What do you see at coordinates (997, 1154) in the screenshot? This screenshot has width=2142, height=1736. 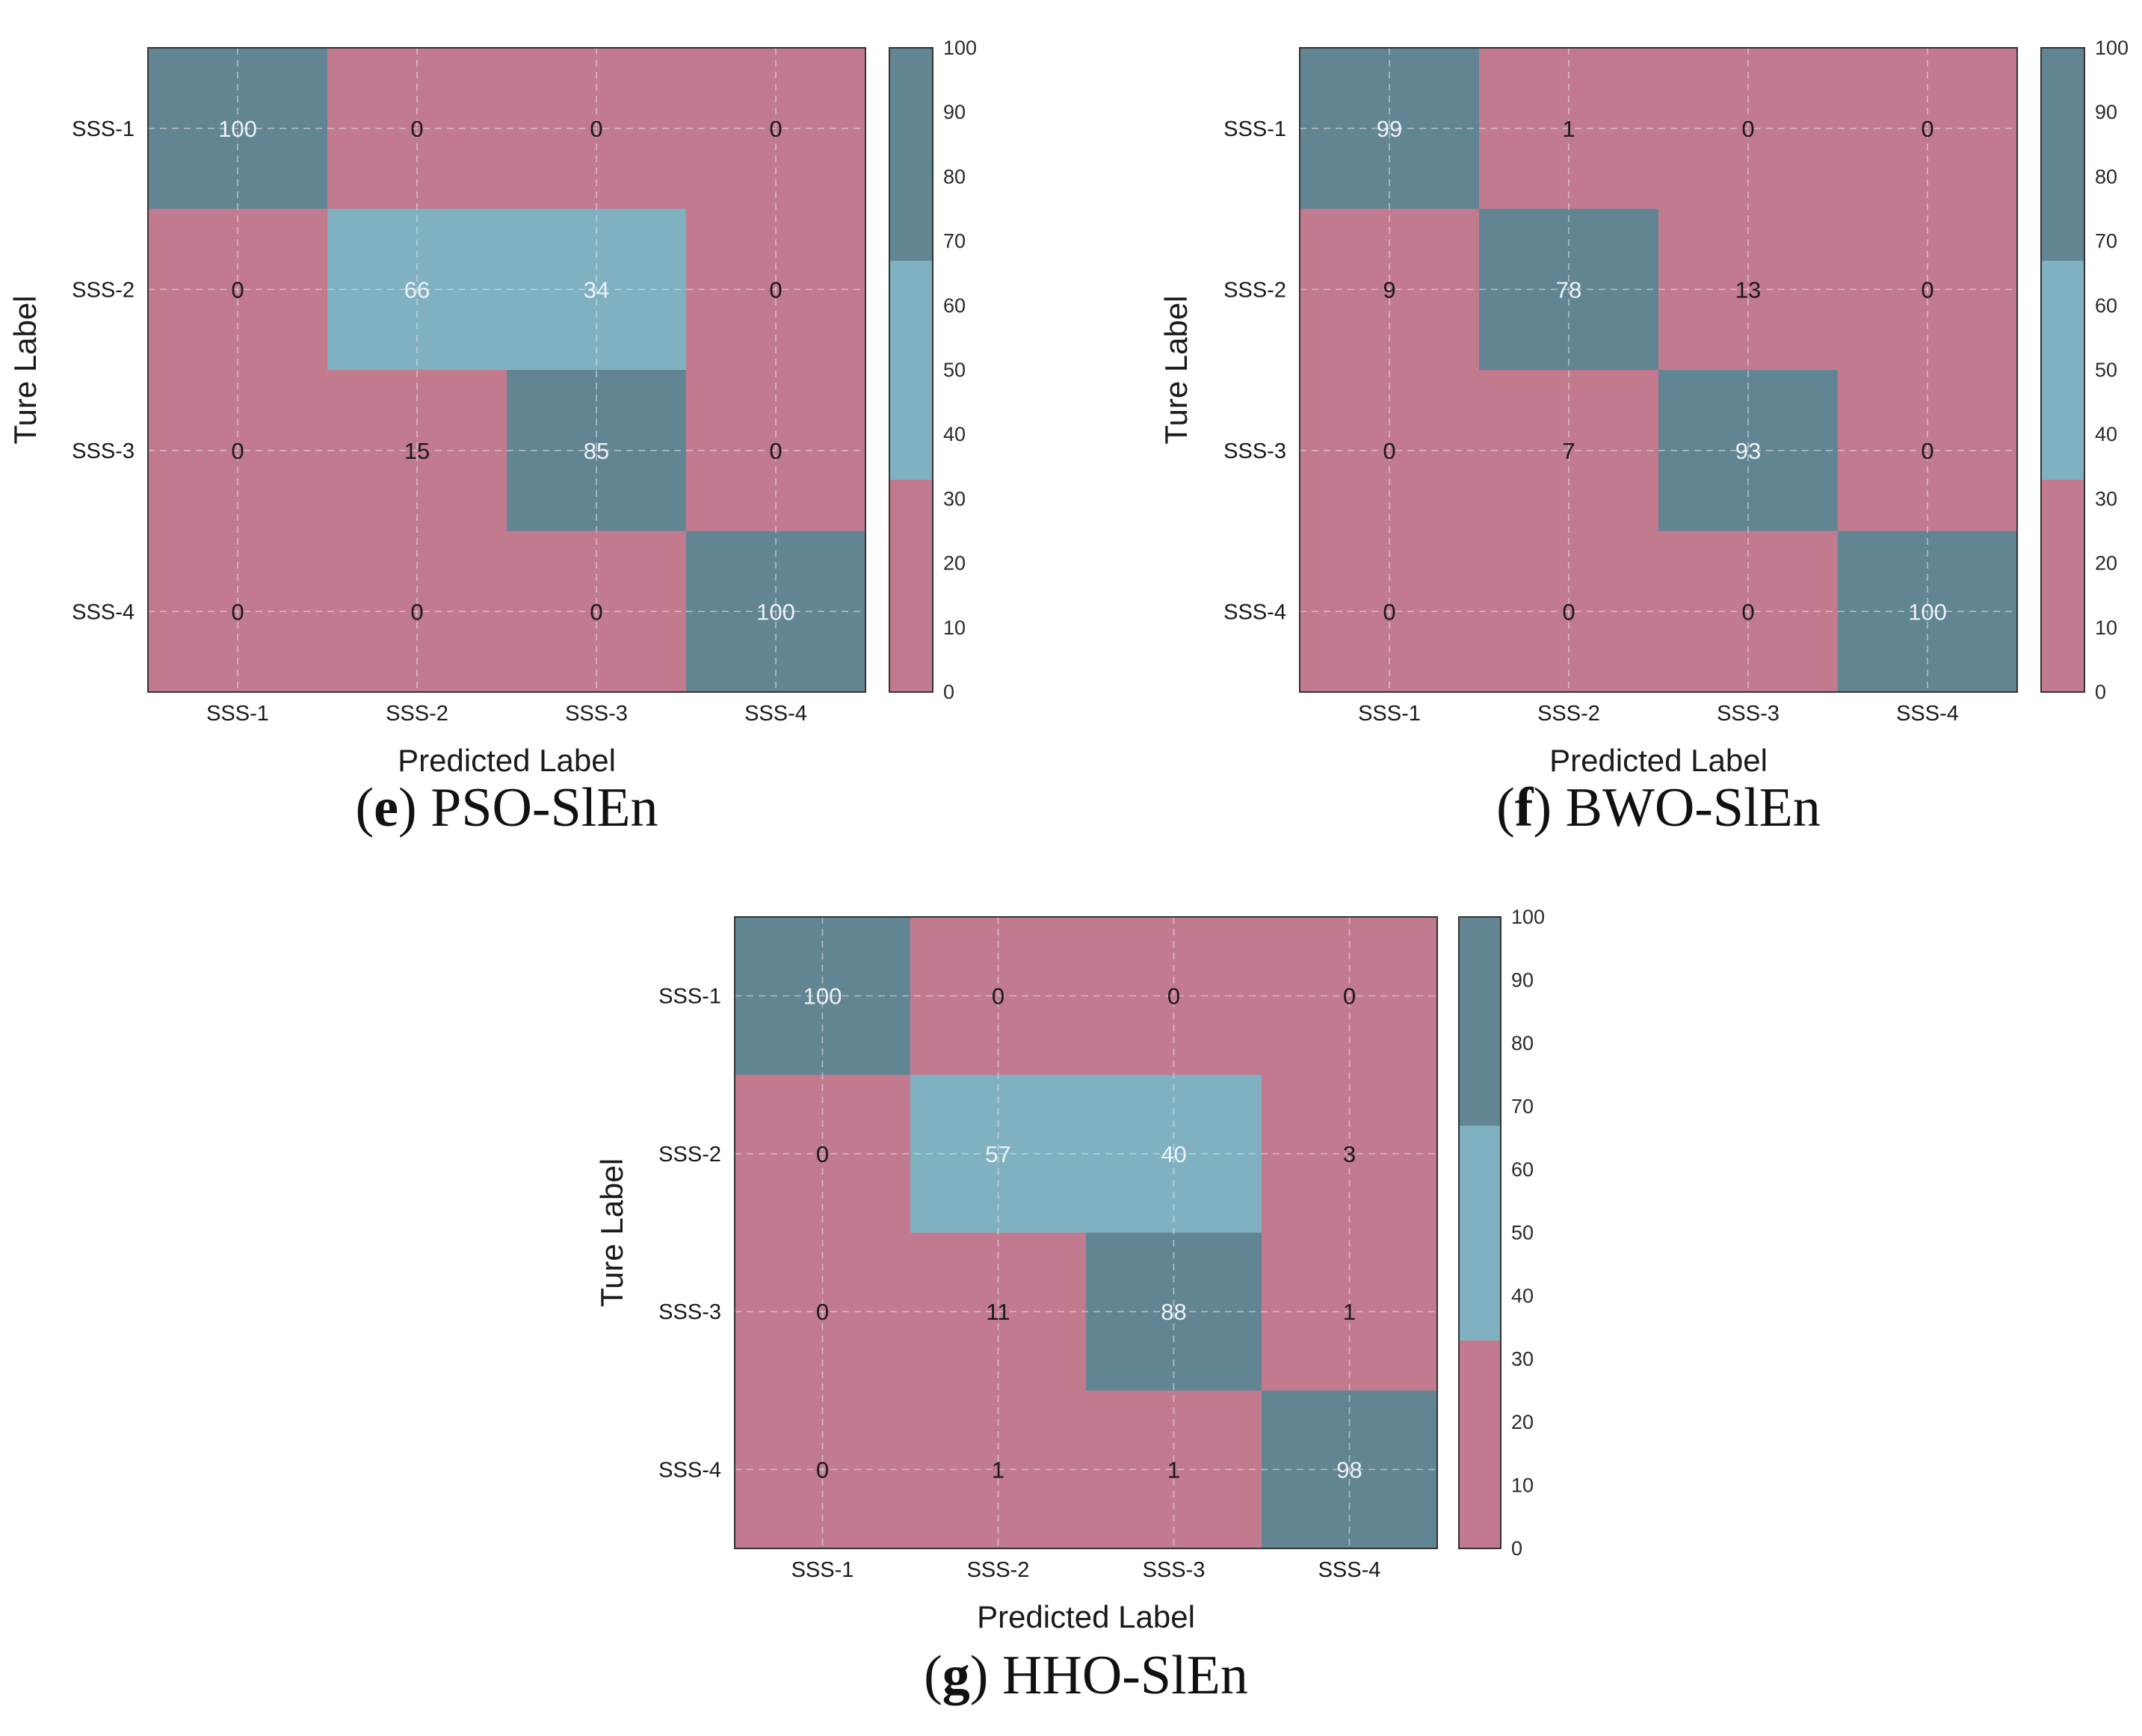 I see `cell-value-label: 57` at bounding box center [997, 1154].